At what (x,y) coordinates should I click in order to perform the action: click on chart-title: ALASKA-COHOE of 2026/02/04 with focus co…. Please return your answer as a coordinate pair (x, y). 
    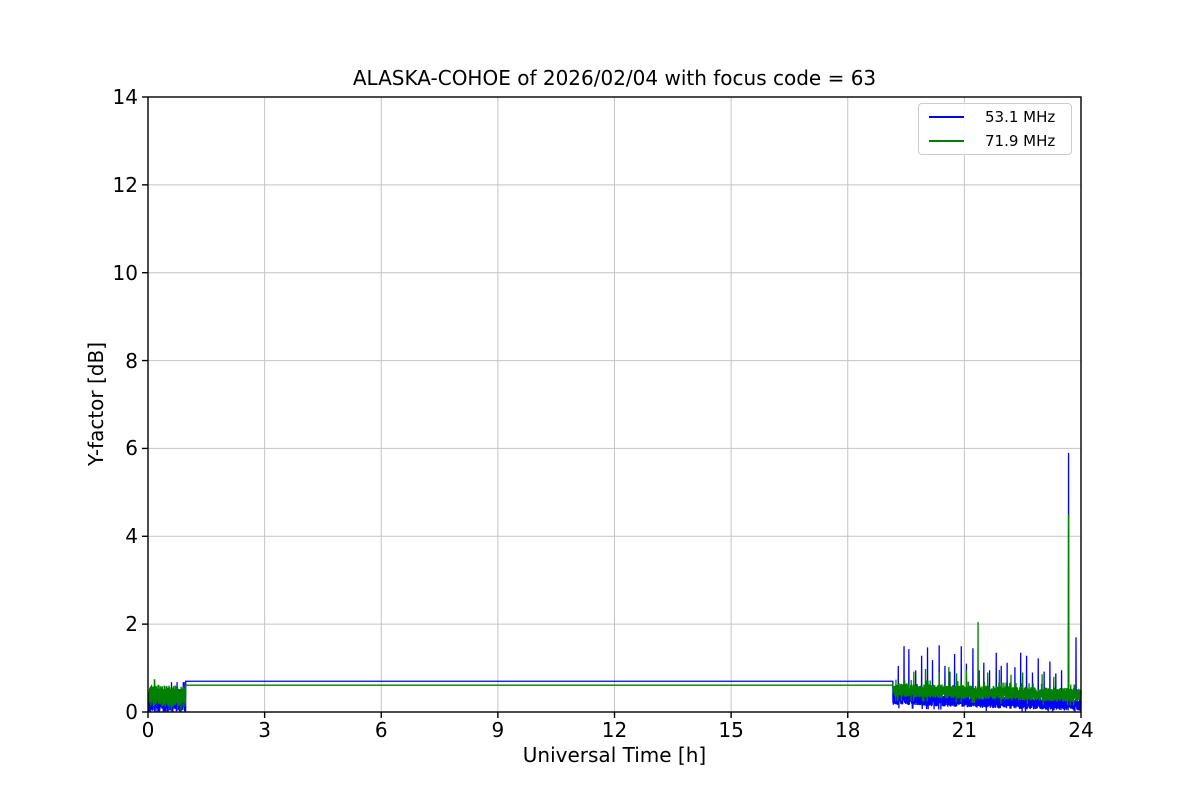
    Looking at the image, I should click on (614, 78).